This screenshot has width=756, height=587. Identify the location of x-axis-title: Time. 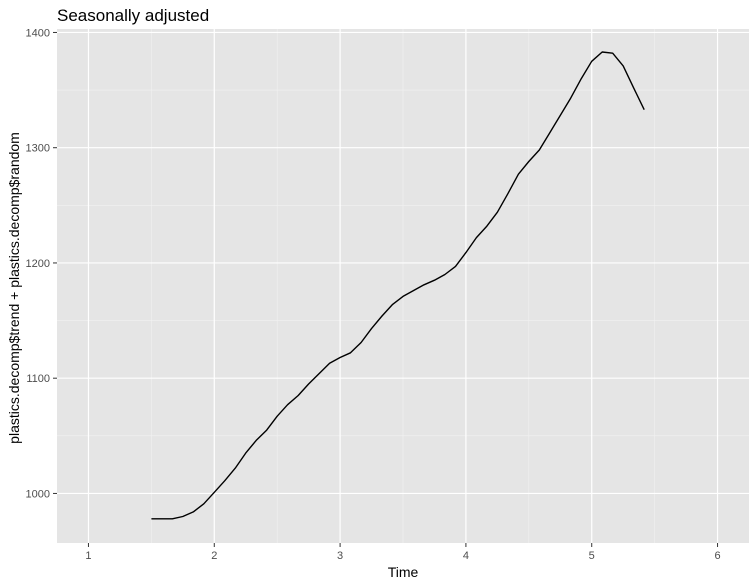
(403, 572).